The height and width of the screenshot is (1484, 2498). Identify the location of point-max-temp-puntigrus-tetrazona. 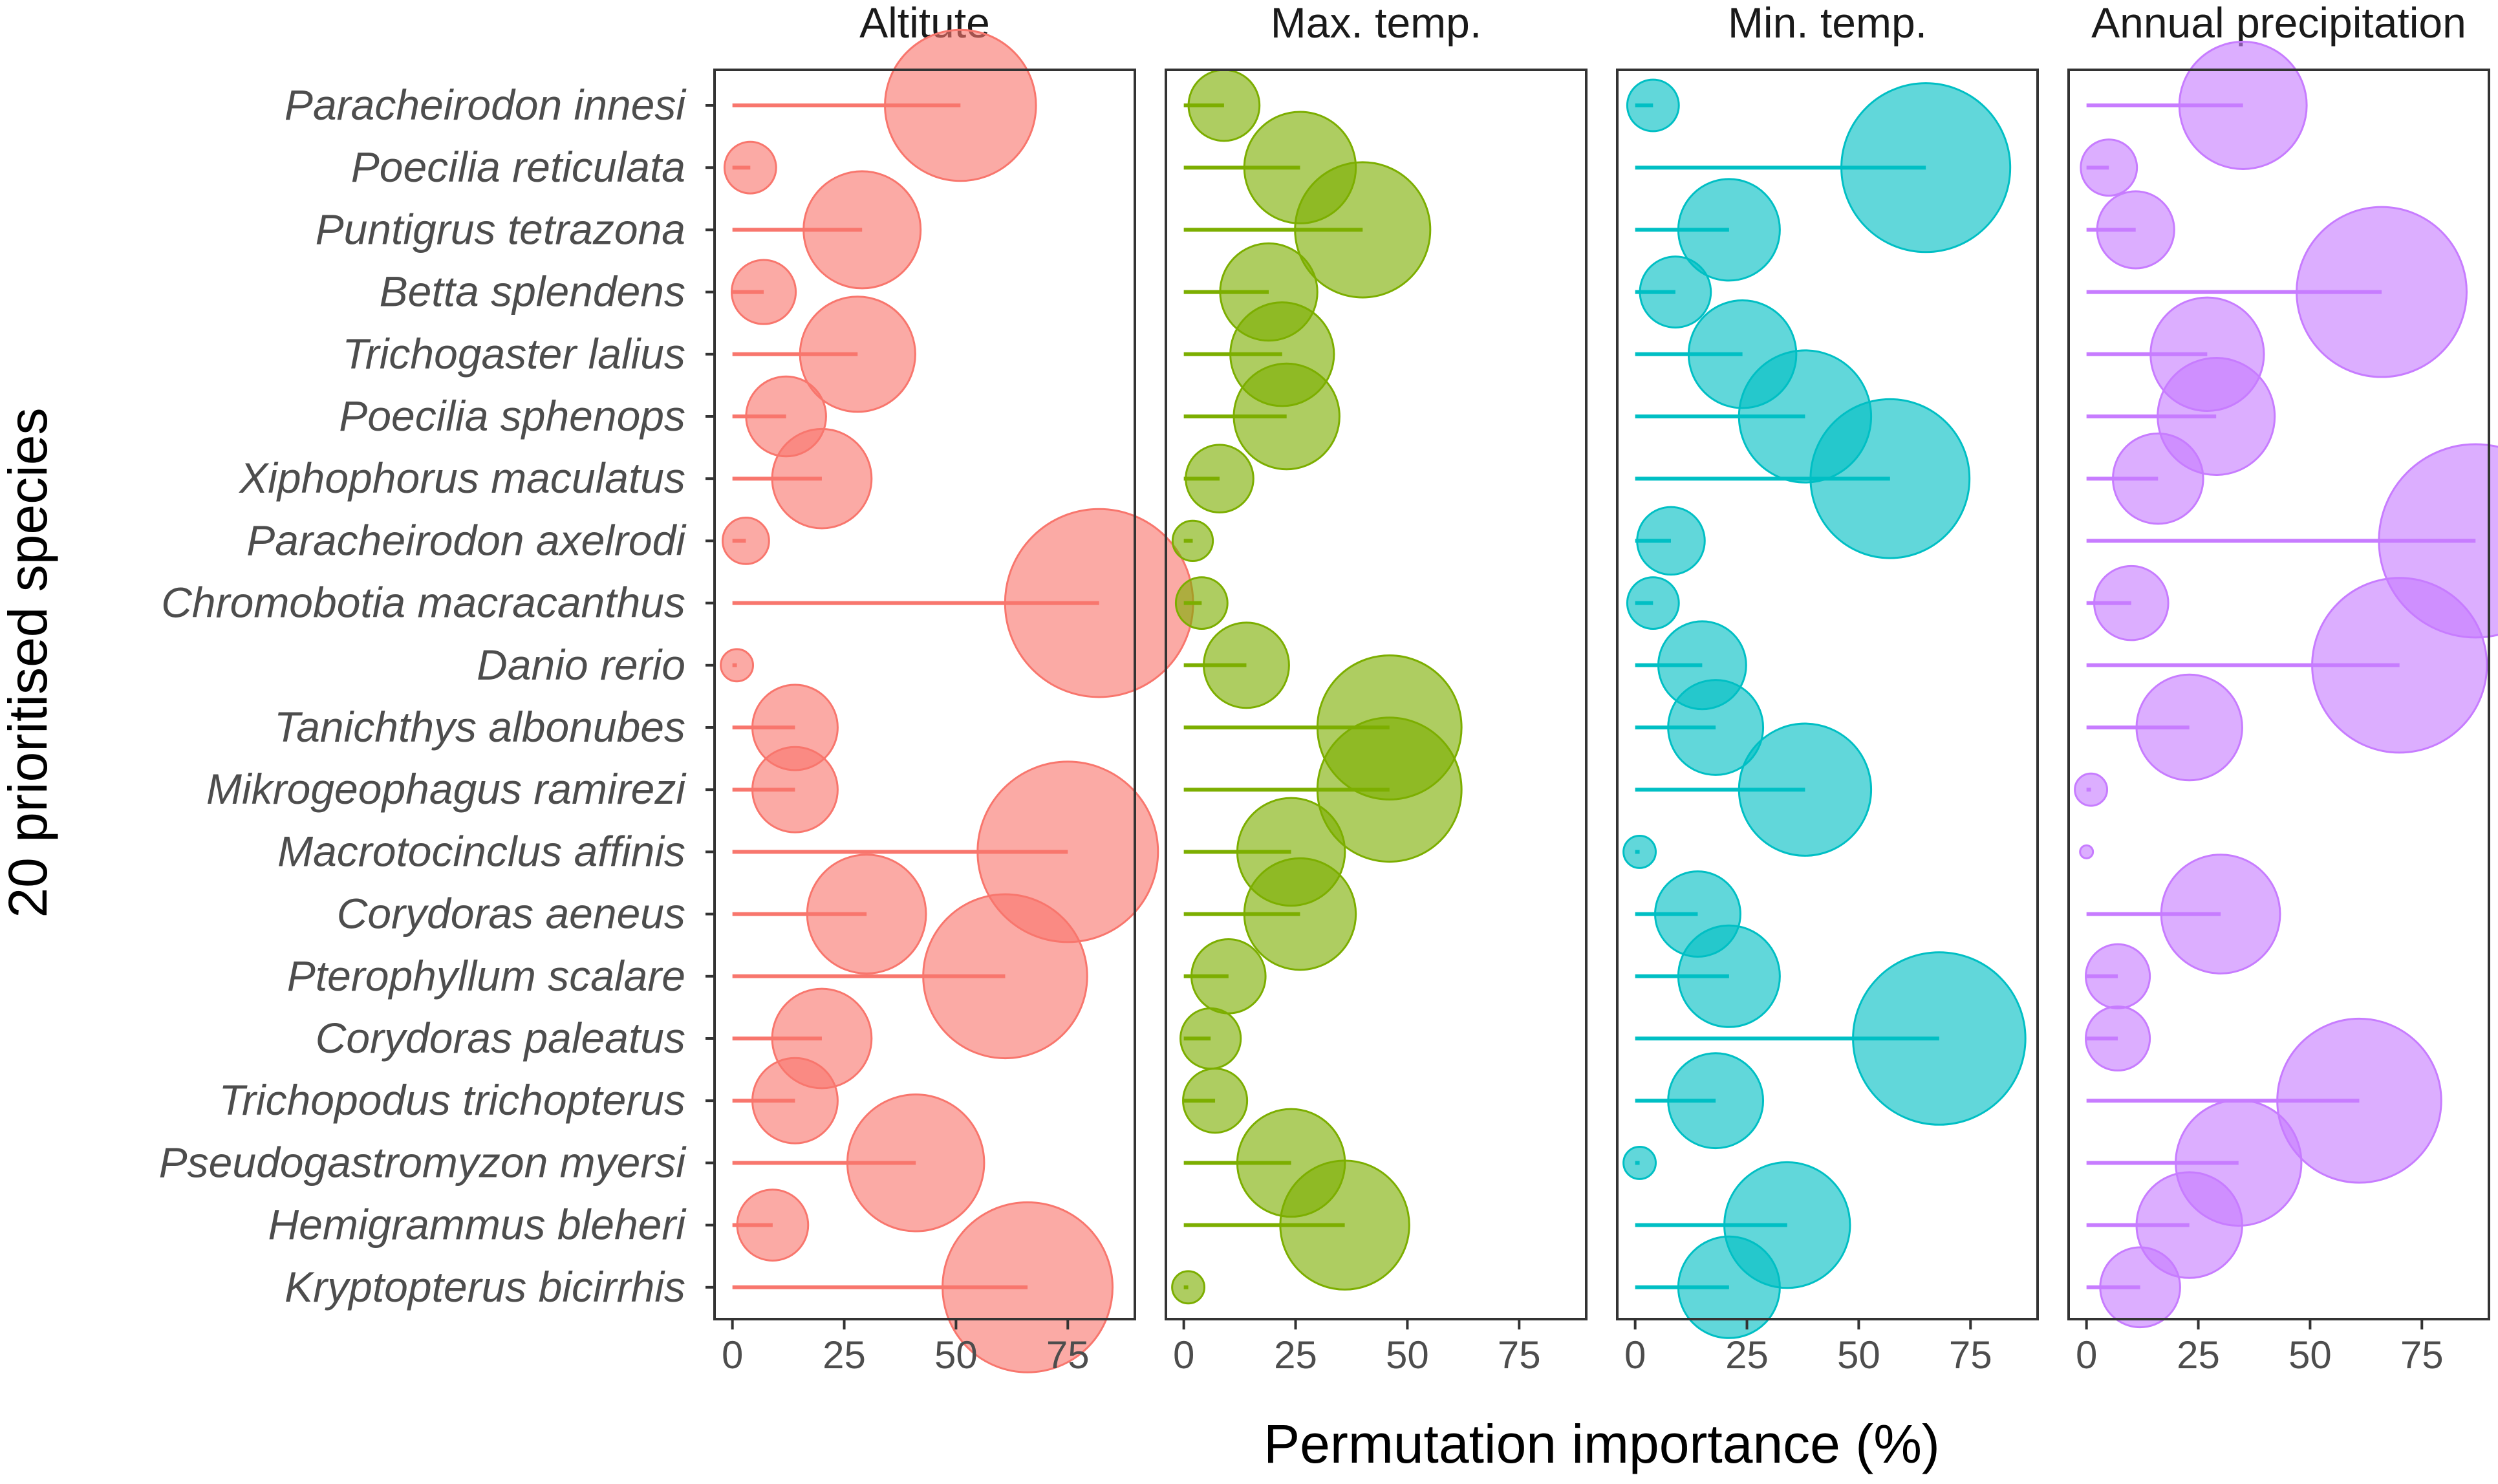
(1363, 230).